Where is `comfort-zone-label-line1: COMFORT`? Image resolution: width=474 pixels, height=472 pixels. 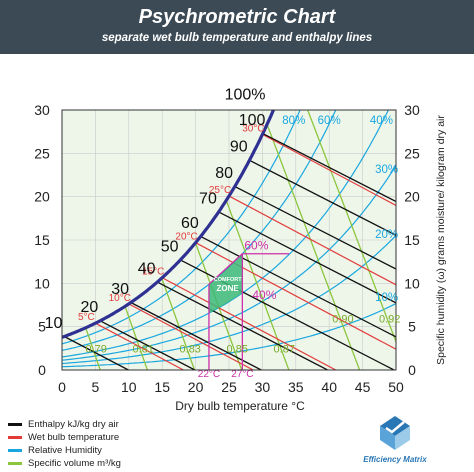 comfort-zone-label-line1: COMFORT is located at coordinates (228, 280).